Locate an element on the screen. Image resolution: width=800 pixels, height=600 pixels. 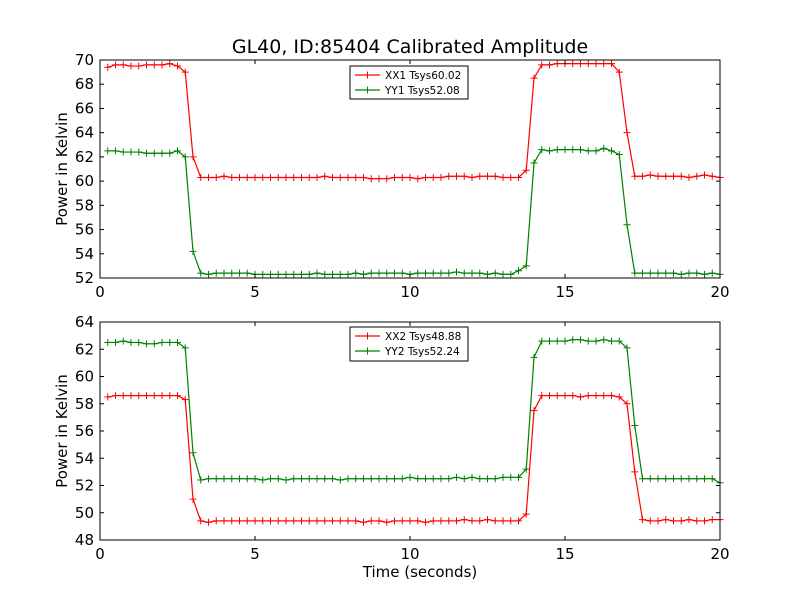
x-tick-label: 0 is located at coordinates (100, 554).